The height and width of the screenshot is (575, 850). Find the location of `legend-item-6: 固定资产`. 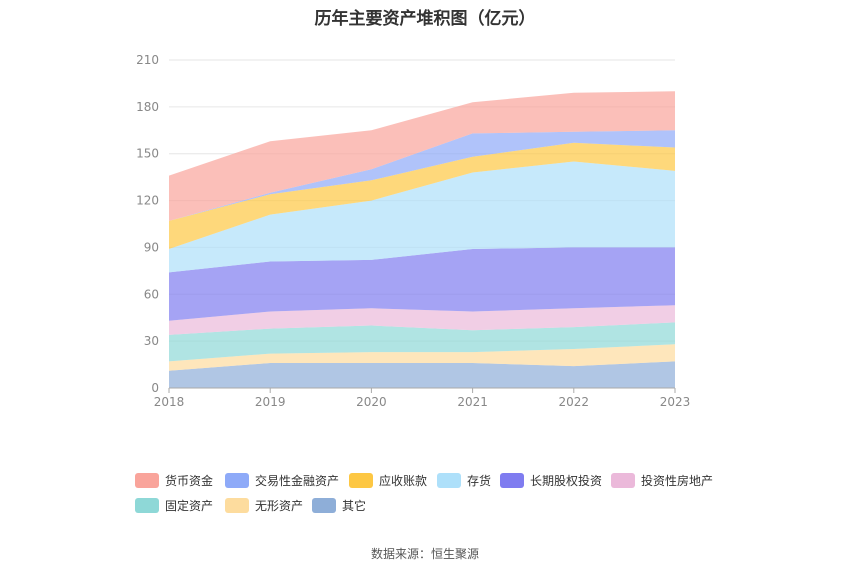

legend-item-6: 固定资产 is located at coordinates (174, 505).